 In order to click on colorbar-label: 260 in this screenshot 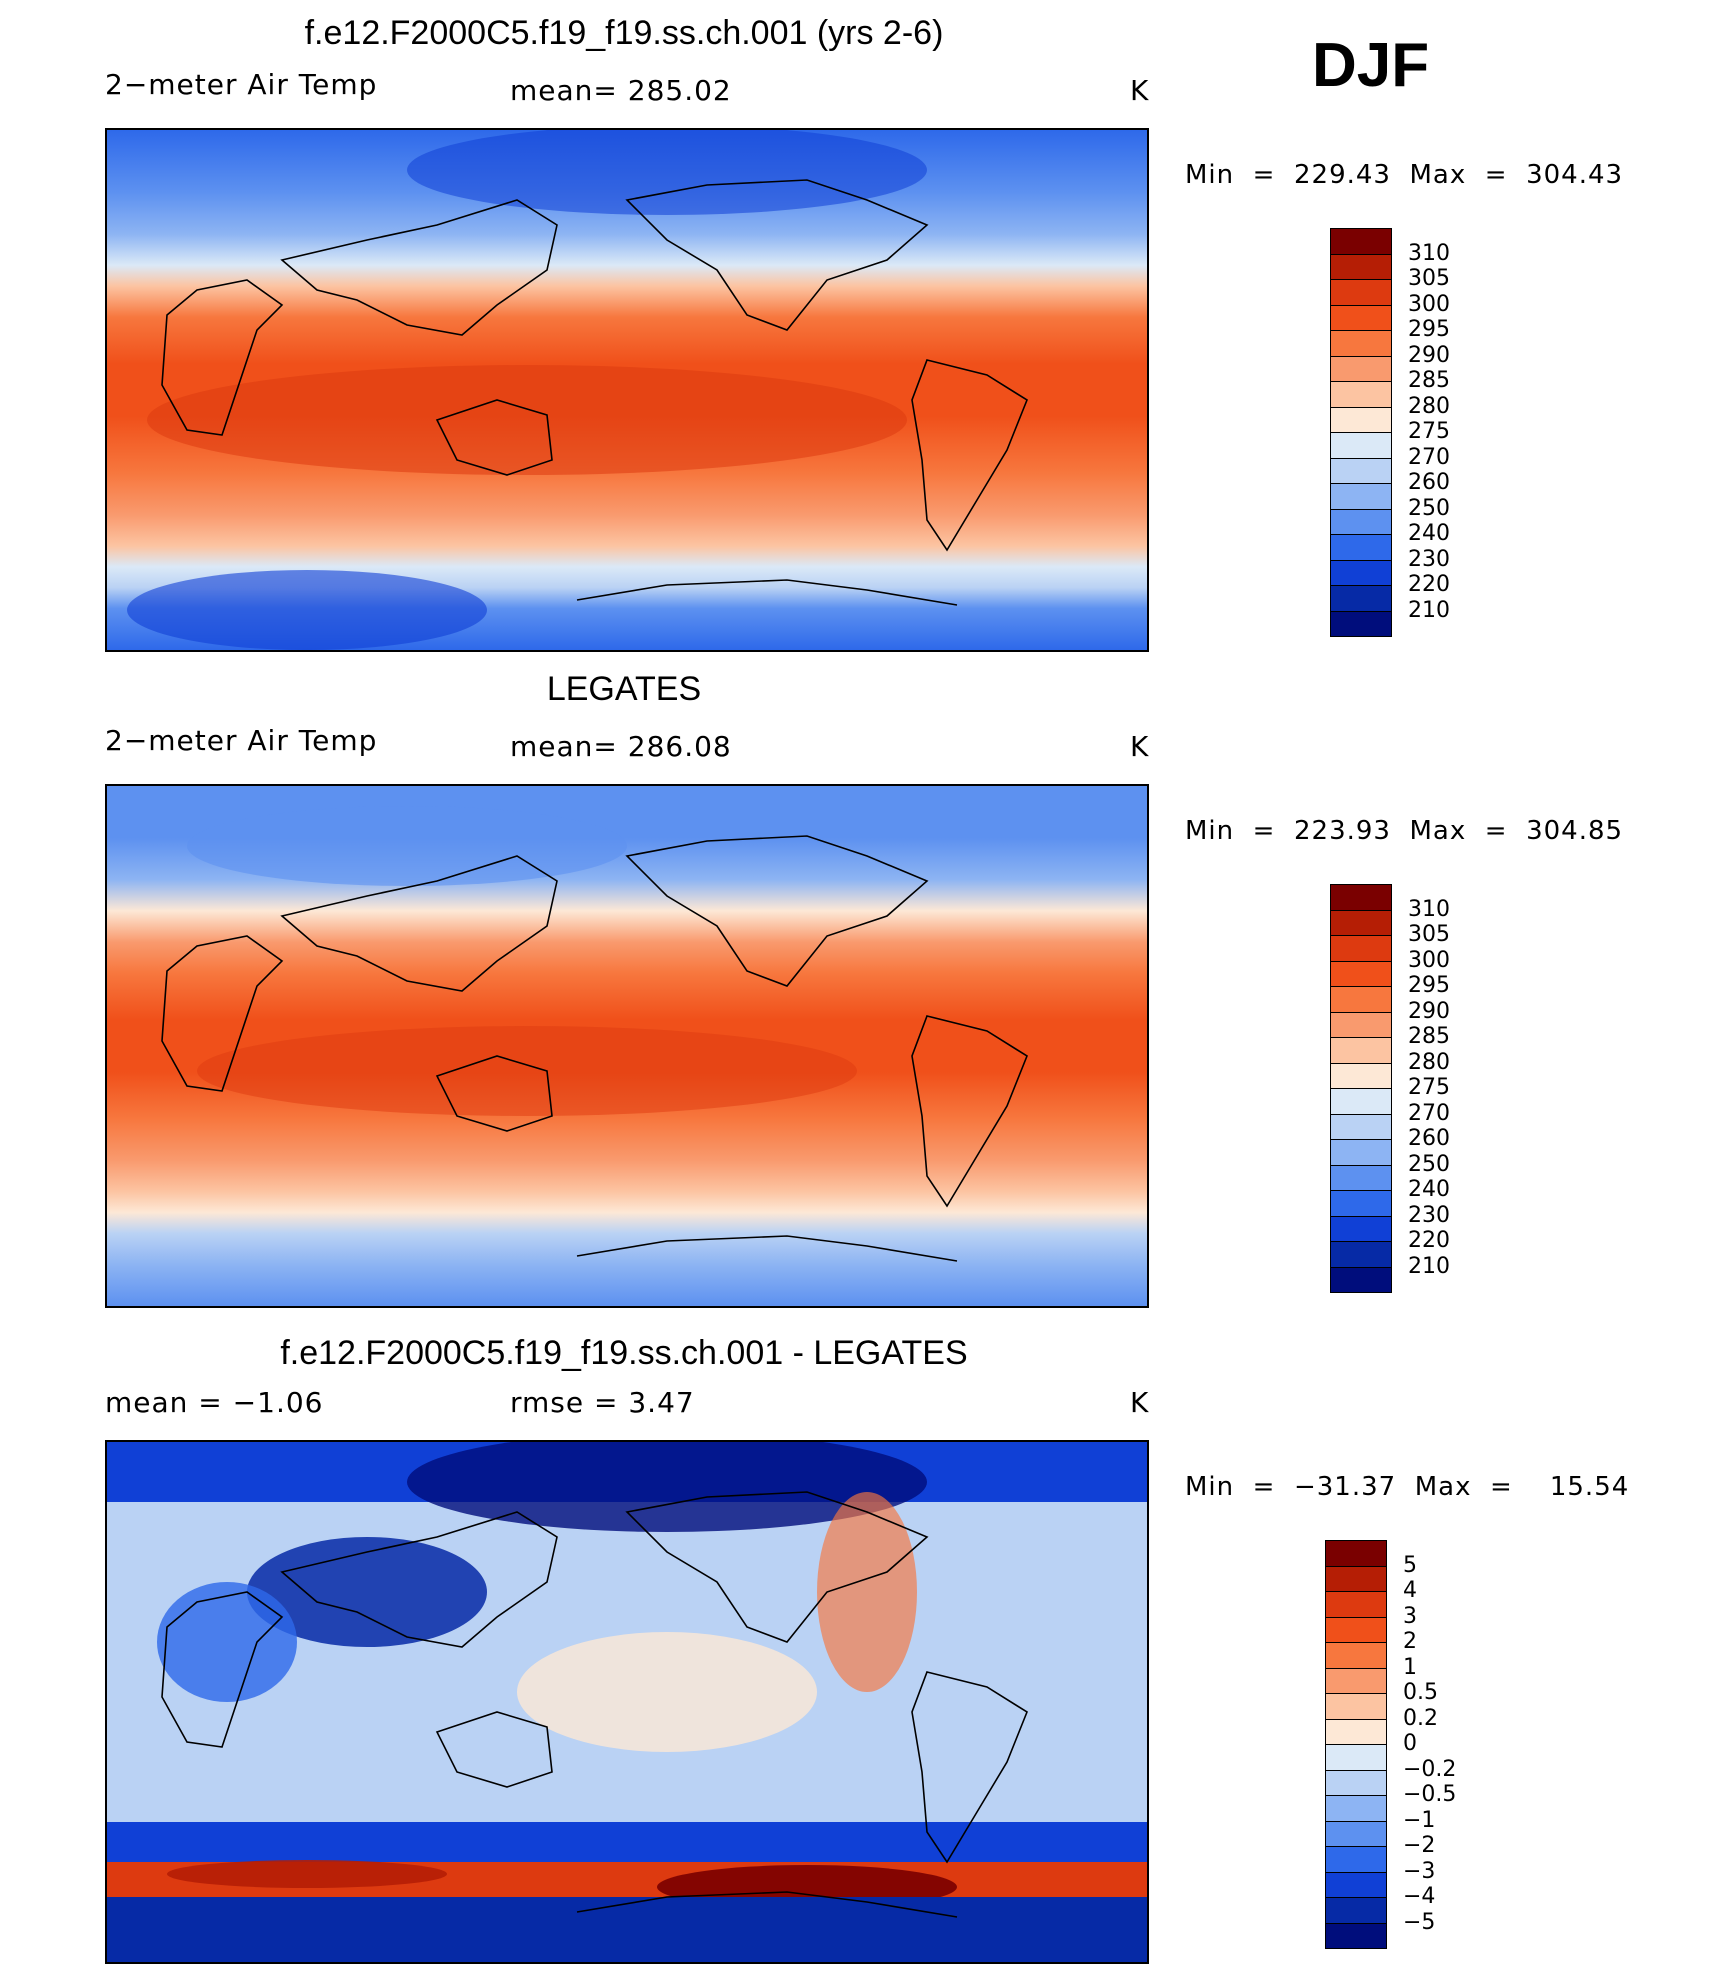, I will do `click(1429, 1138)`.